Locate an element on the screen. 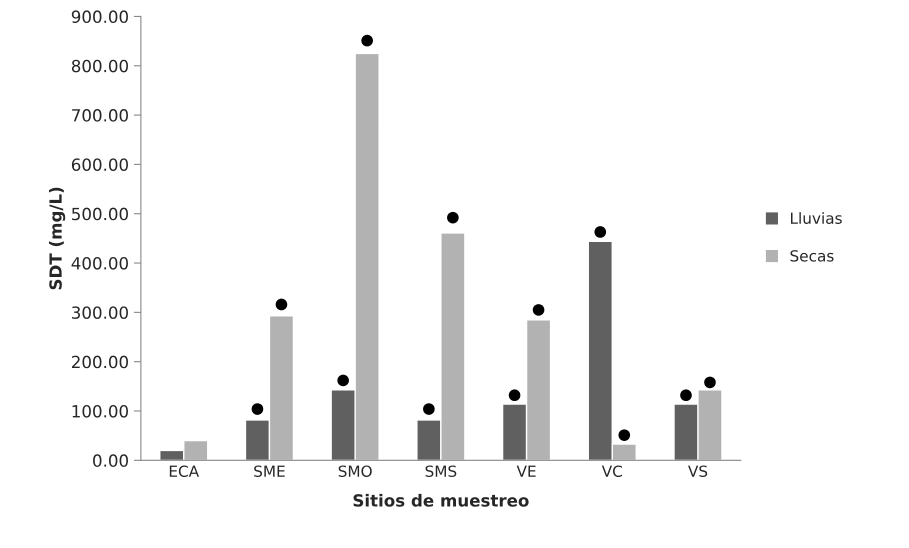  y-tick-label: 900.00 is located at coordinates (100, 17).